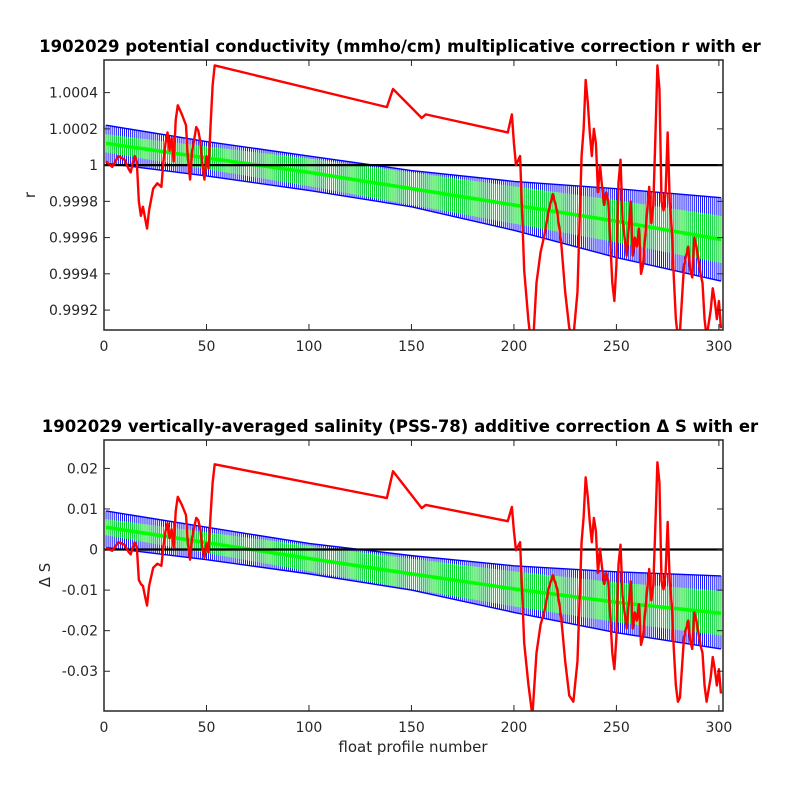 The height and width of the screenshot is (800, 800). What do you see at coordinates (30, 194) in the screenshot?
I see `y-axis-label-r: r` at bounding box center [30, 194].